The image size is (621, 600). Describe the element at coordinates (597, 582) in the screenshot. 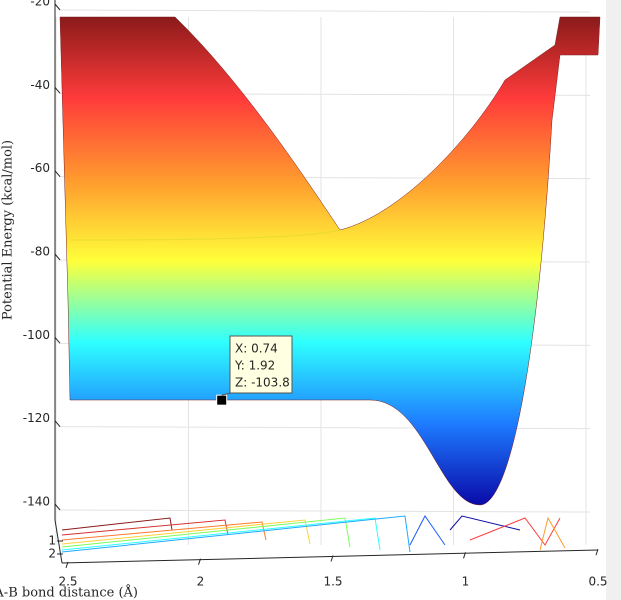

I see `y-tick-label: 0.5` at that location.